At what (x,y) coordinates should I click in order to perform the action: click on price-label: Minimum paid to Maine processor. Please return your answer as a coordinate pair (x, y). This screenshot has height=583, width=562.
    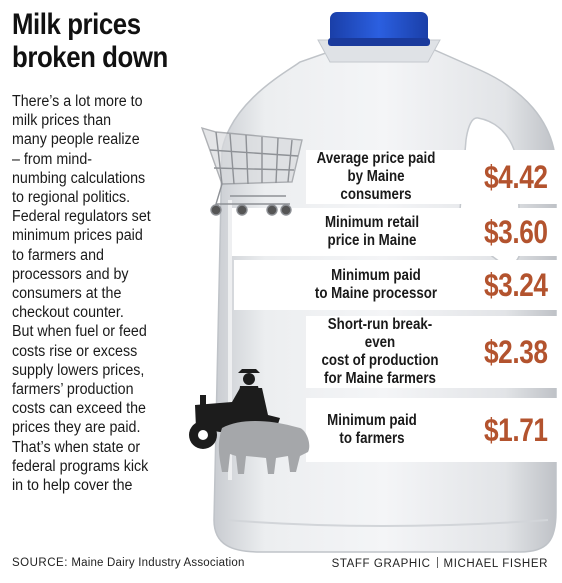
    Looking at the image, I should click on (375, 285).